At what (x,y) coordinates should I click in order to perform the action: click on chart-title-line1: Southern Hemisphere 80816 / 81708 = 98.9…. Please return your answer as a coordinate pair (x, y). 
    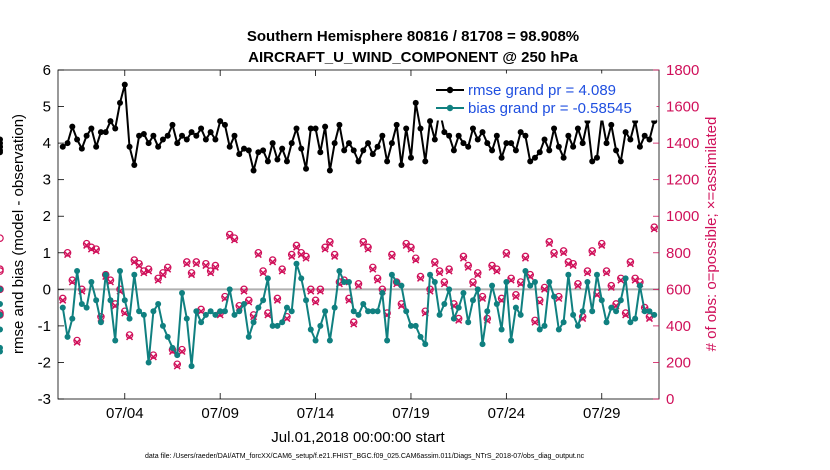
    Looking at the image, I should click on (413, 36).